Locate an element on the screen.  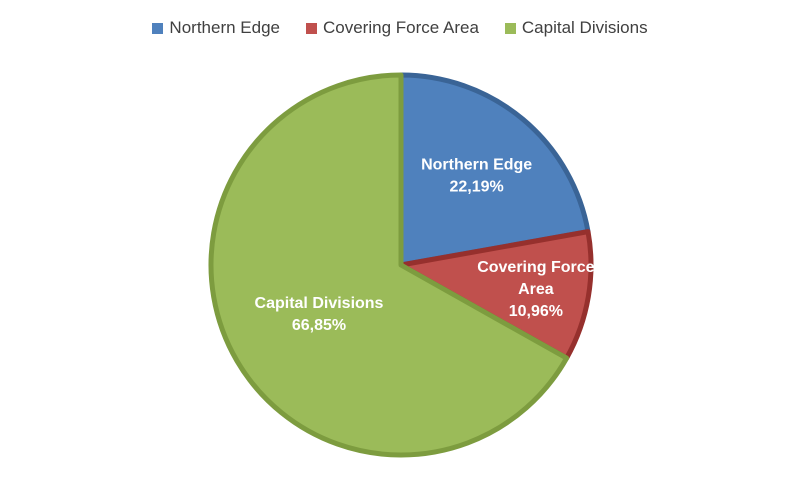
legend-item-capital-divisions: Capital Divisions is located at coordinates (576, 28).